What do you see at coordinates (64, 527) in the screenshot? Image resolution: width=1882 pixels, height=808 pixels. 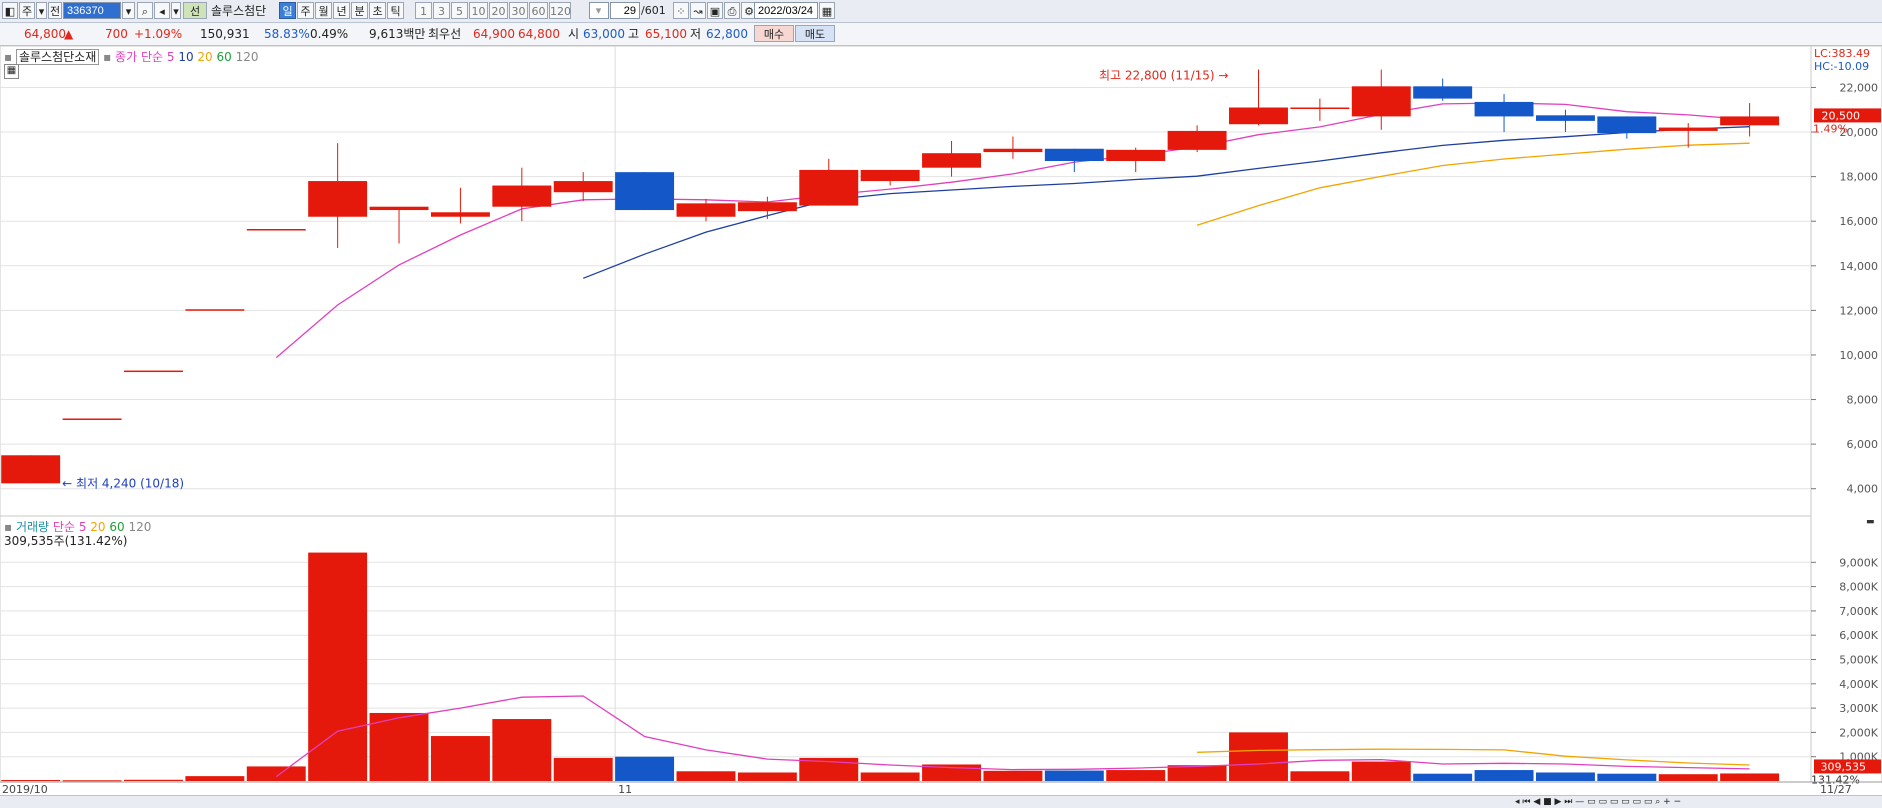 I see `volume-legend-type: 단순` at bounding box center [64, 527].